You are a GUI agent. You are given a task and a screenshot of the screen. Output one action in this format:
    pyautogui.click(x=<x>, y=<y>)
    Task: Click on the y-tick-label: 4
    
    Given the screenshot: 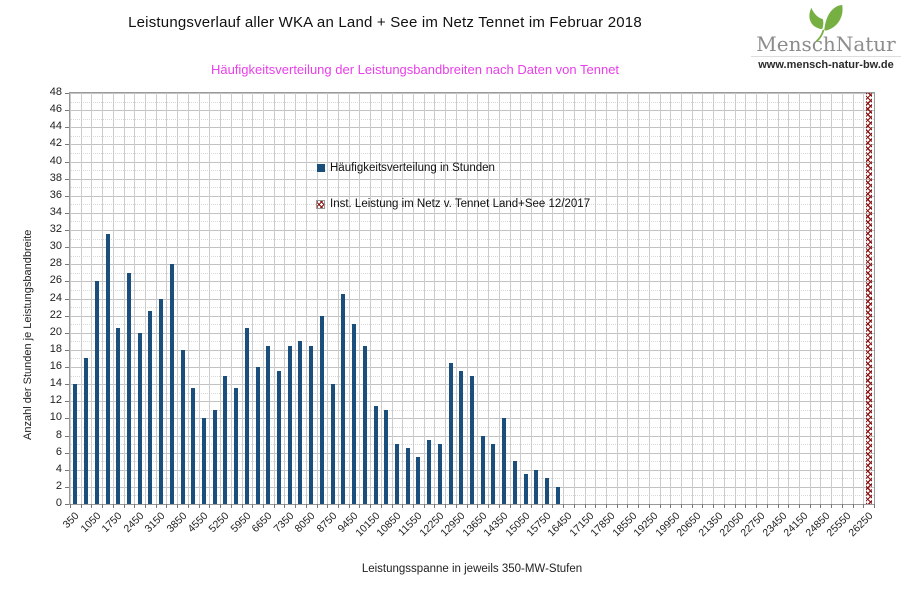 What is the action you would take?
    pyautogui.click(x=58, y=468)
    